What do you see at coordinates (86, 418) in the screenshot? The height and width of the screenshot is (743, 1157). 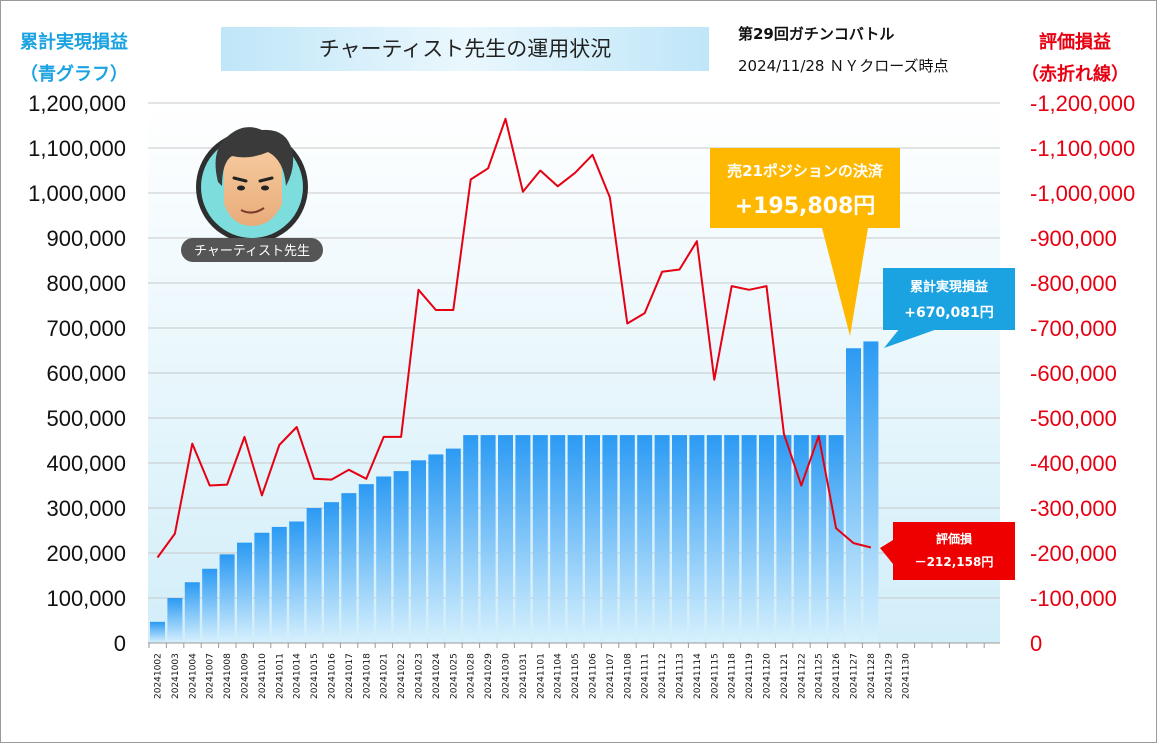 I see `left-tick-label: 500,000` at bounding box center [86, 418].